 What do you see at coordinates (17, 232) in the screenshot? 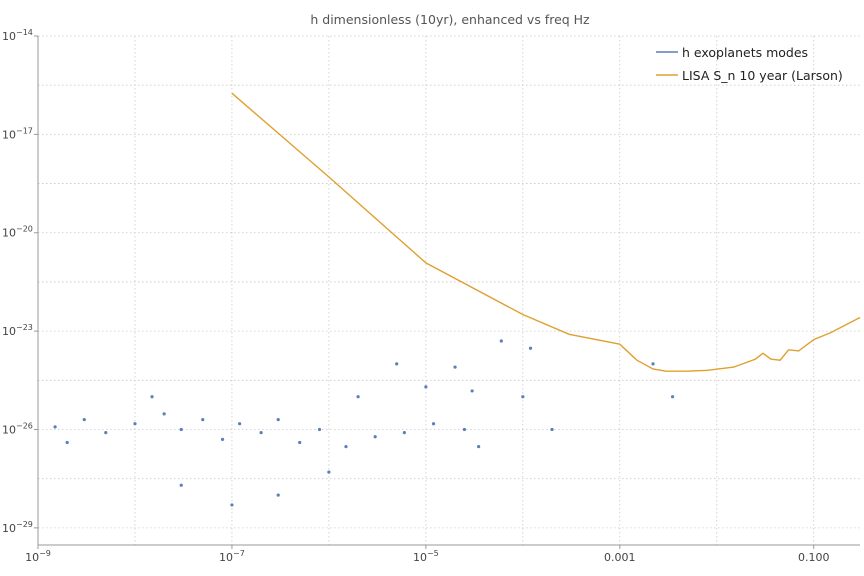
I see `y-tick-label-2: 10−20` at bounding box center [17, 232].